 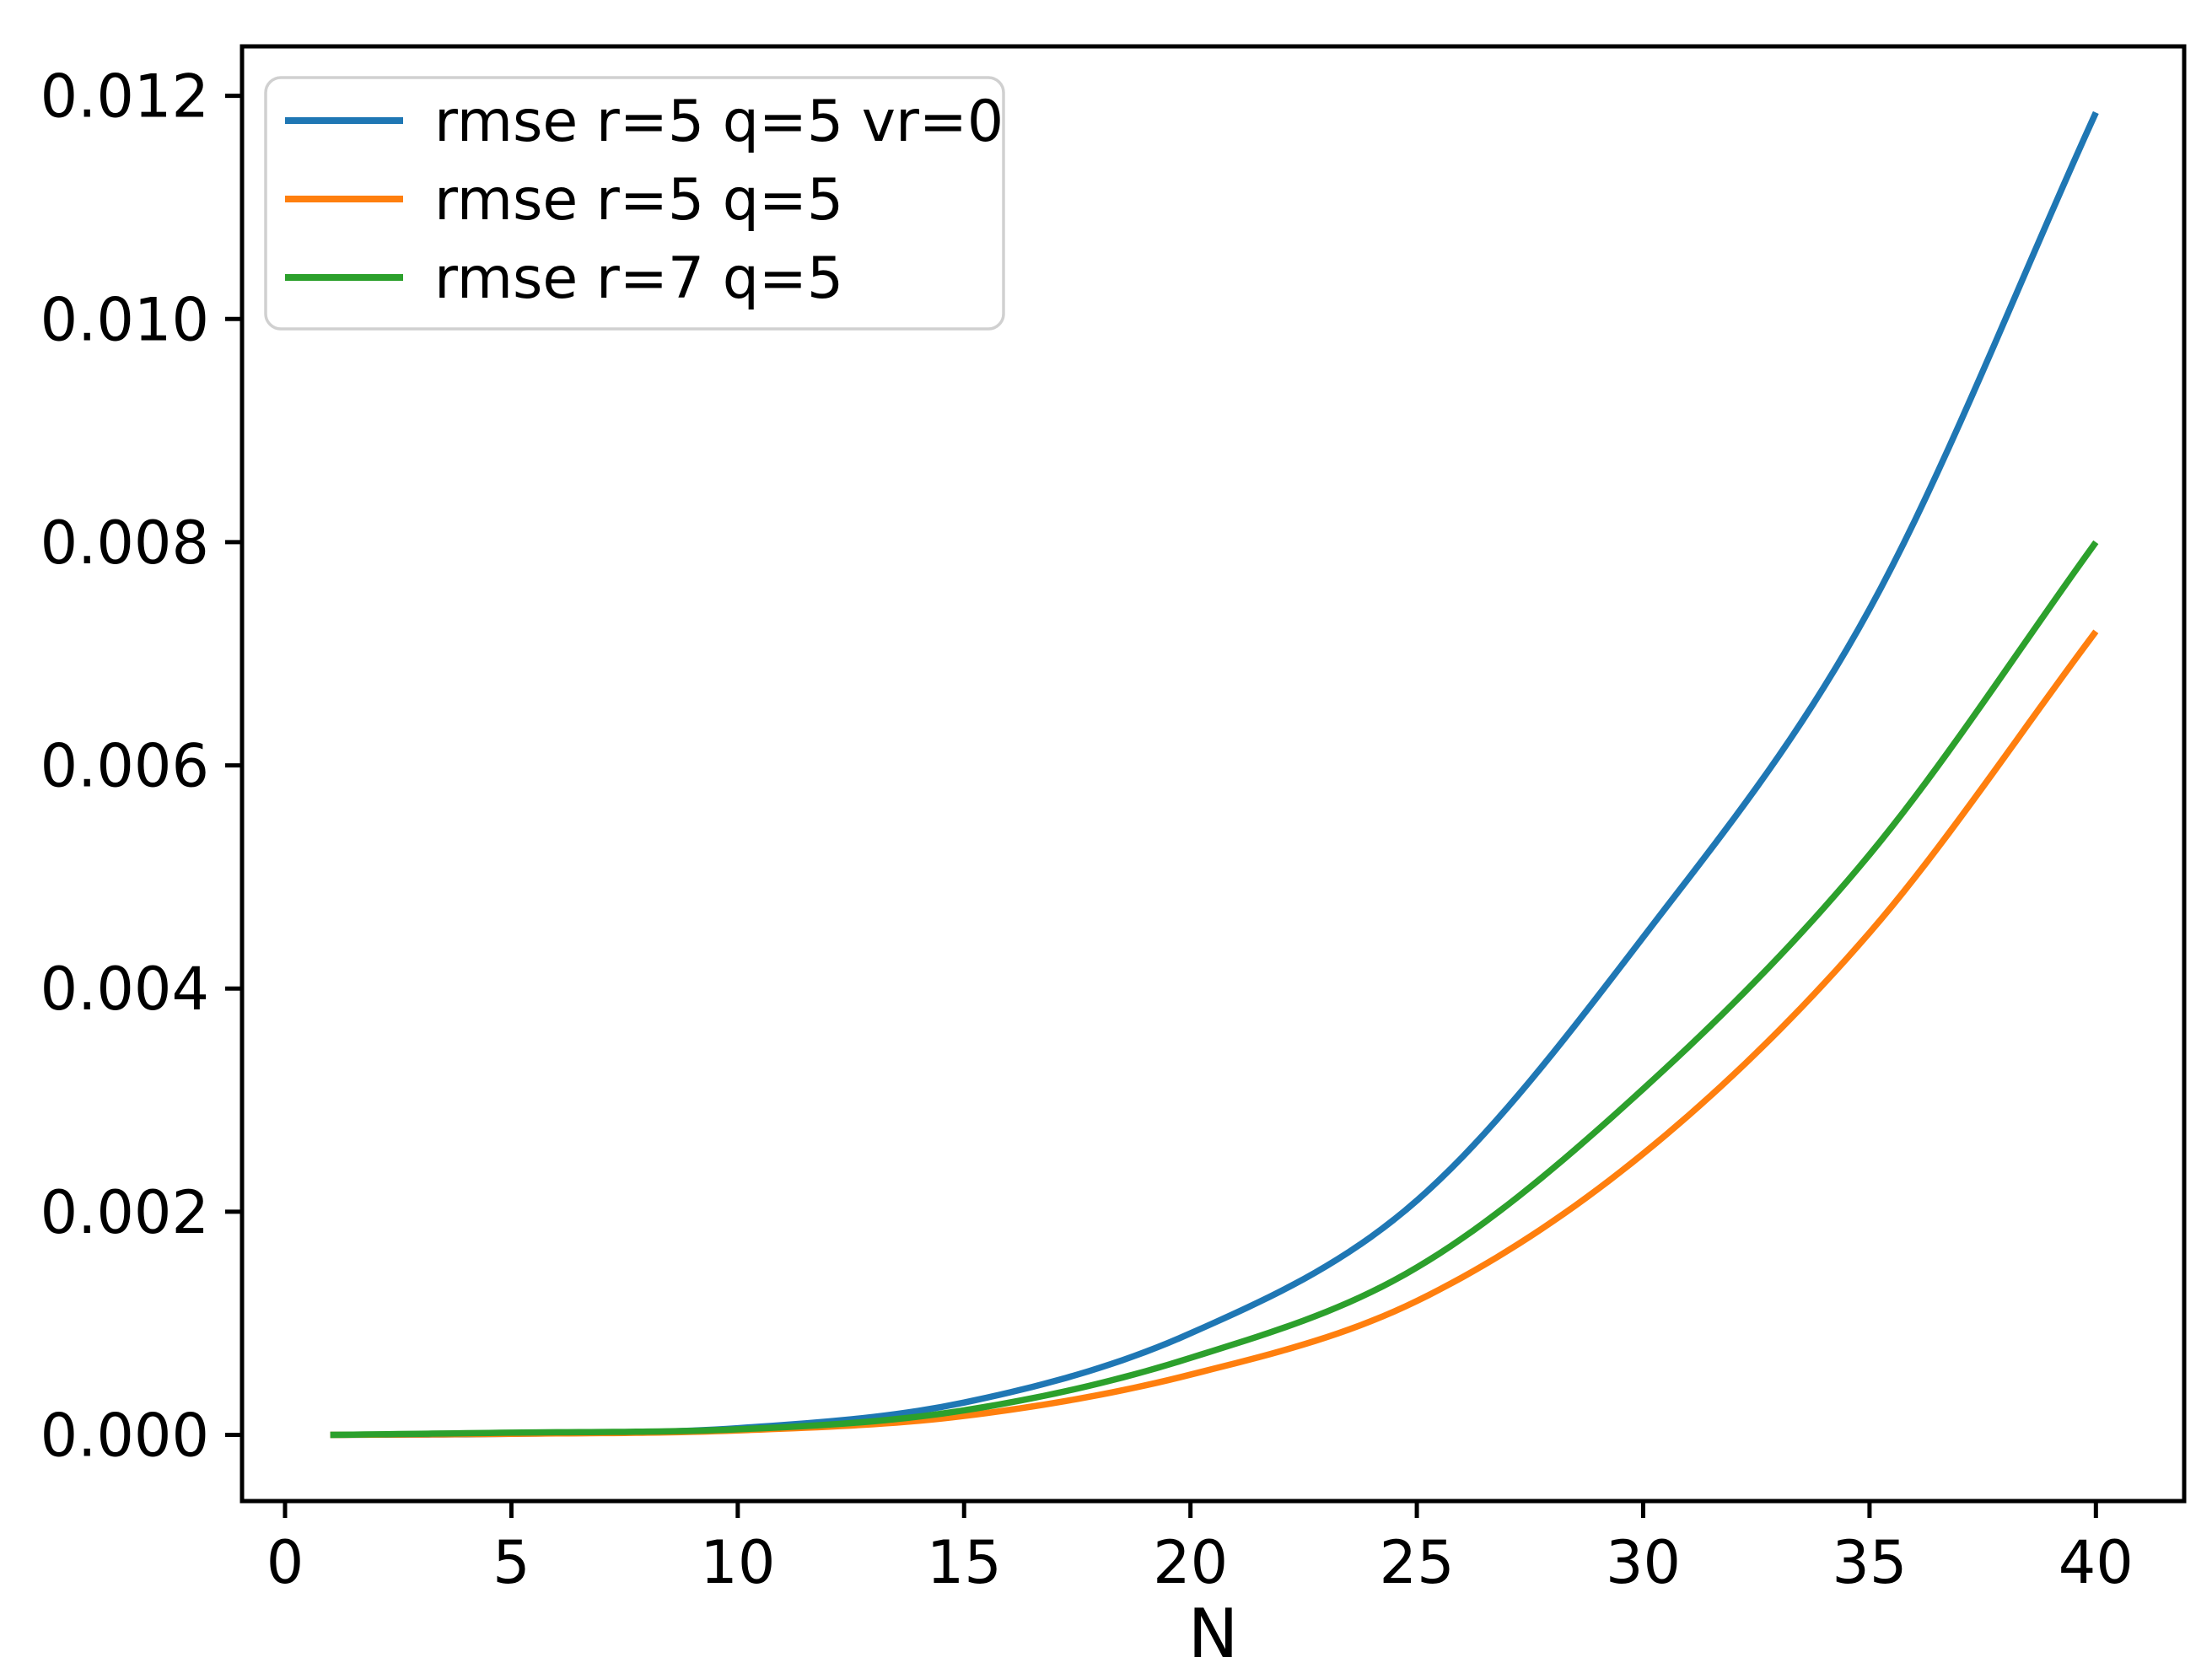 What do you see at coordinates (638, 200) in the screenshot?
I see `legend-label: rmse r=5 q=5` at bounding box center [638, 200].